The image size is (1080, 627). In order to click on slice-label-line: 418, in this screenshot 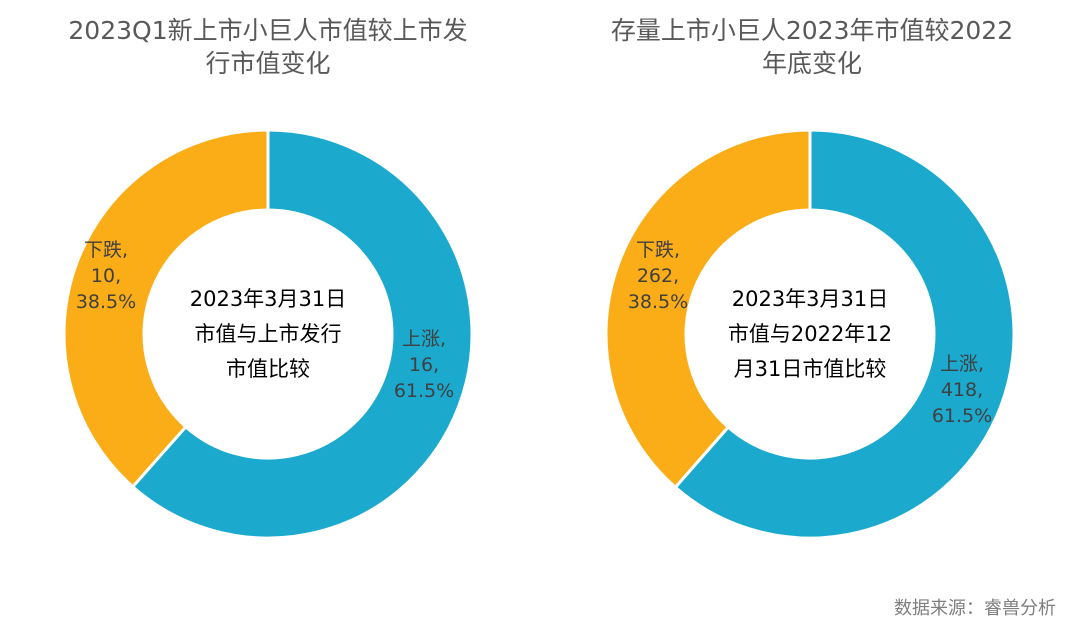, I will do `click(962, 390)`.